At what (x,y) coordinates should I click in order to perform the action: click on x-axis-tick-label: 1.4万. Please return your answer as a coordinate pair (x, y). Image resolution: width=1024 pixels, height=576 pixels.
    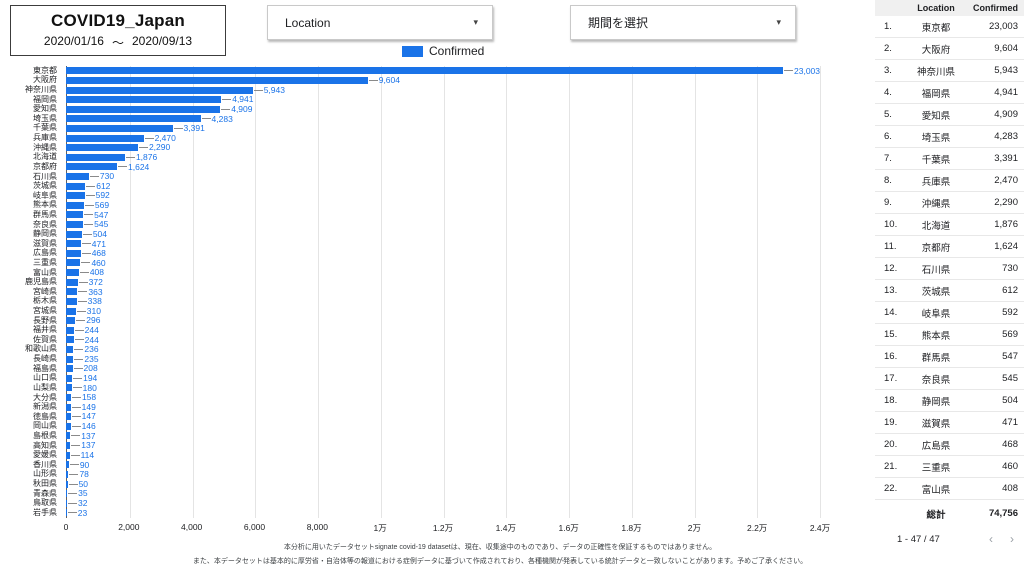
    Looking at the image, I should click on (505, 528).